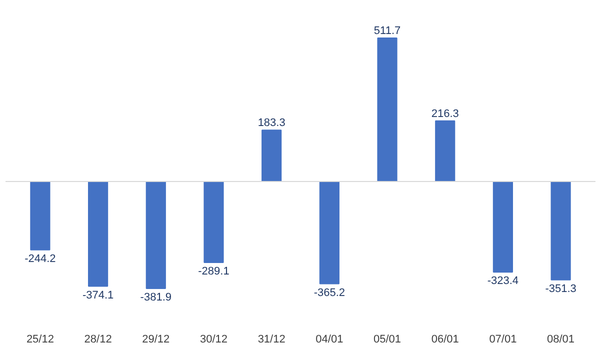 This screenshot has height=348, width=600. Describe the element at coordinates (214, 340) in the screenshot. I see `x-tick-label: 30/12` at that location.